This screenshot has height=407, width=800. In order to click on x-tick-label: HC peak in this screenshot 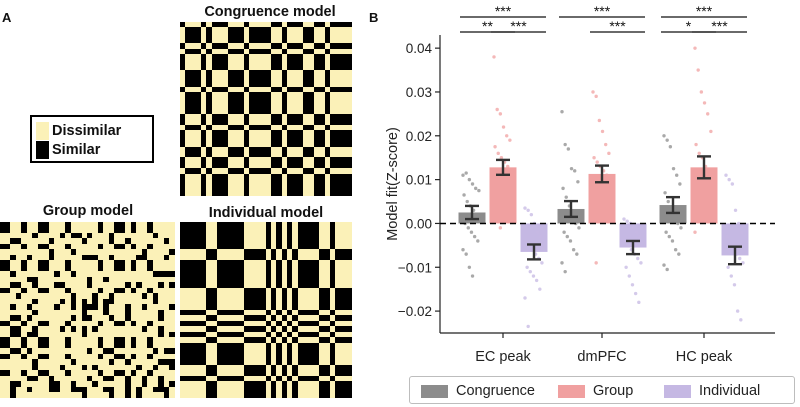, I will do `click(704, 357)`.